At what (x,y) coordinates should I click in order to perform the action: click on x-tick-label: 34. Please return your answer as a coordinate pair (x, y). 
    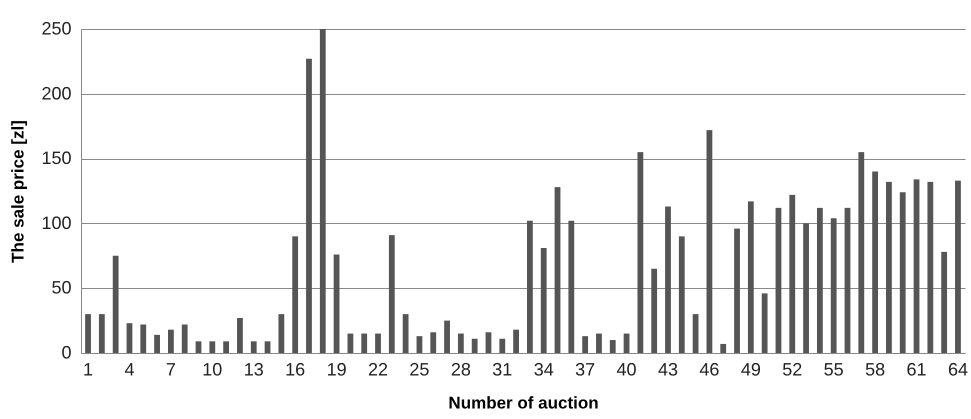
    Looking at the image, I should click on (544, 370).